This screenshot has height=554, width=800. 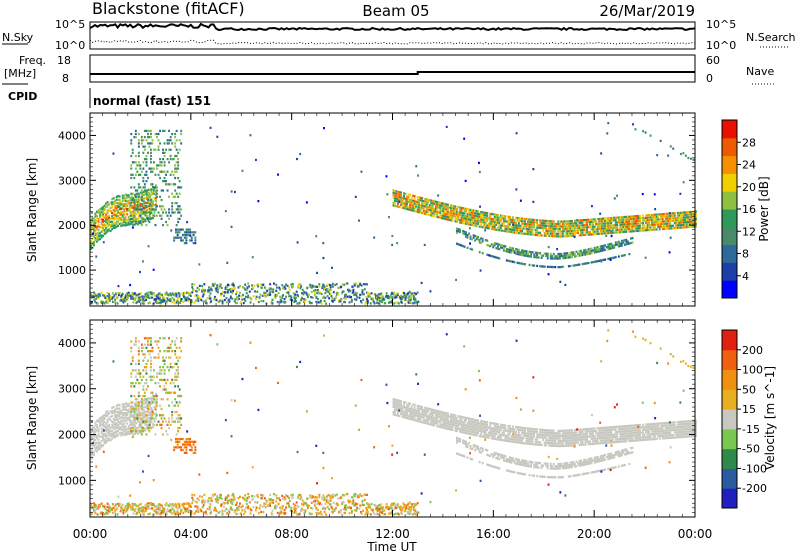 I want to click on nsearch-tick-top: 10^5, so click(x=721, y=24).